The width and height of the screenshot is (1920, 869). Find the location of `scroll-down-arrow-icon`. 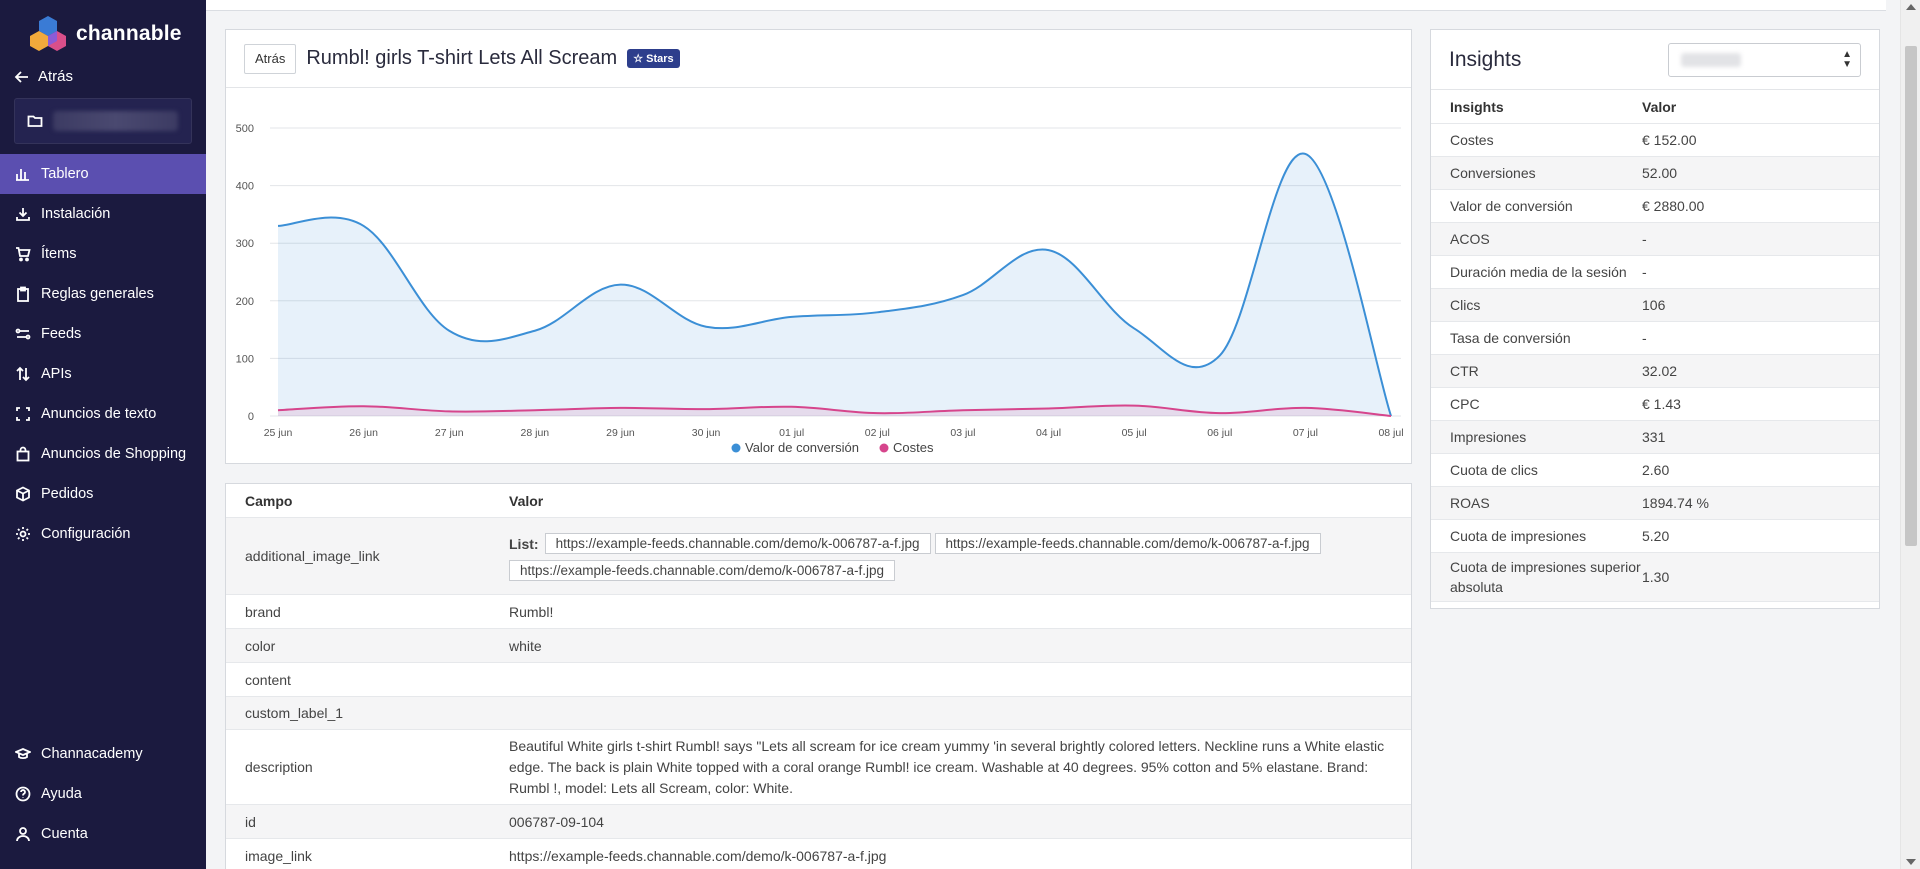

scroll-down-arrow-icon is located at coordinates (1911, 862).